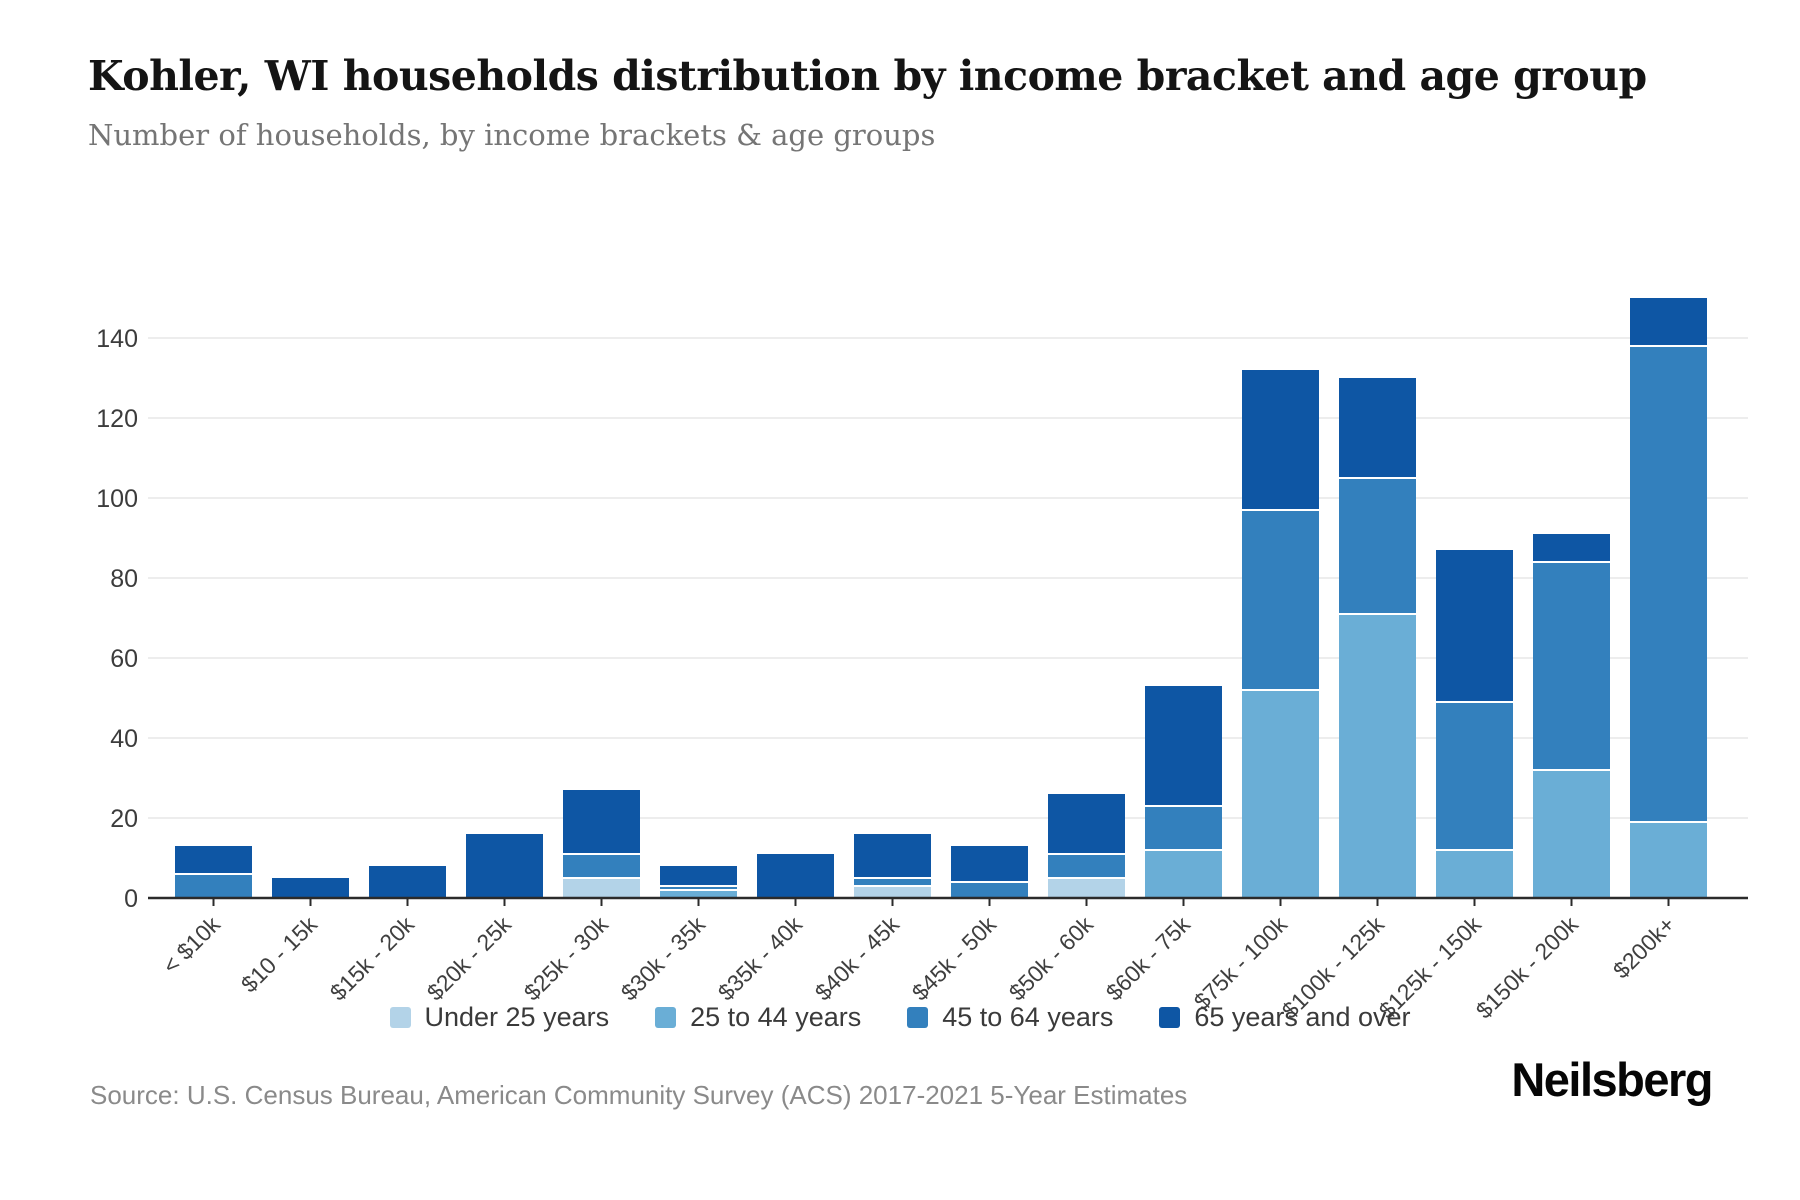 Image resolution: width=1800 pixels, height=1200 pixels. I want to click on legend-item-25 to 44 years: 25 to 44 years, so click(758, 1017).